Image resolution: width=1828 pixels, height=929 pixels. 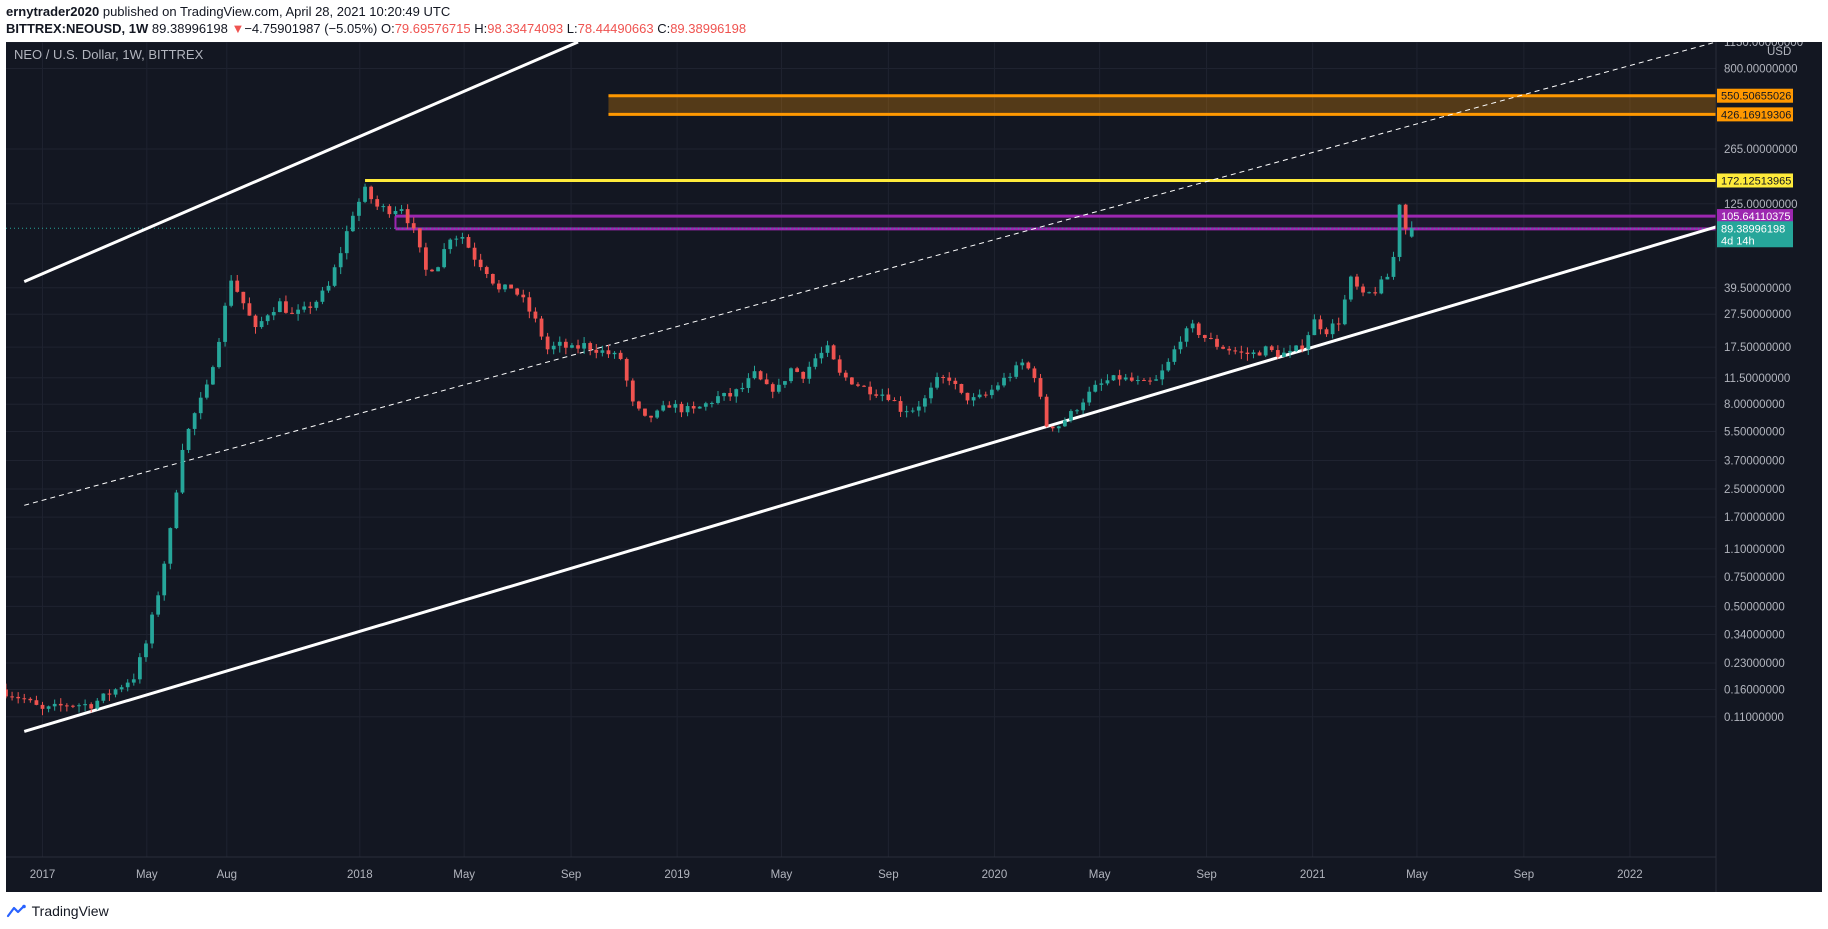 What do you see at coordinates (238, 28) in the screenshot?
I see `change-arrow-icon: ▼` at bounding box center [238, 28].